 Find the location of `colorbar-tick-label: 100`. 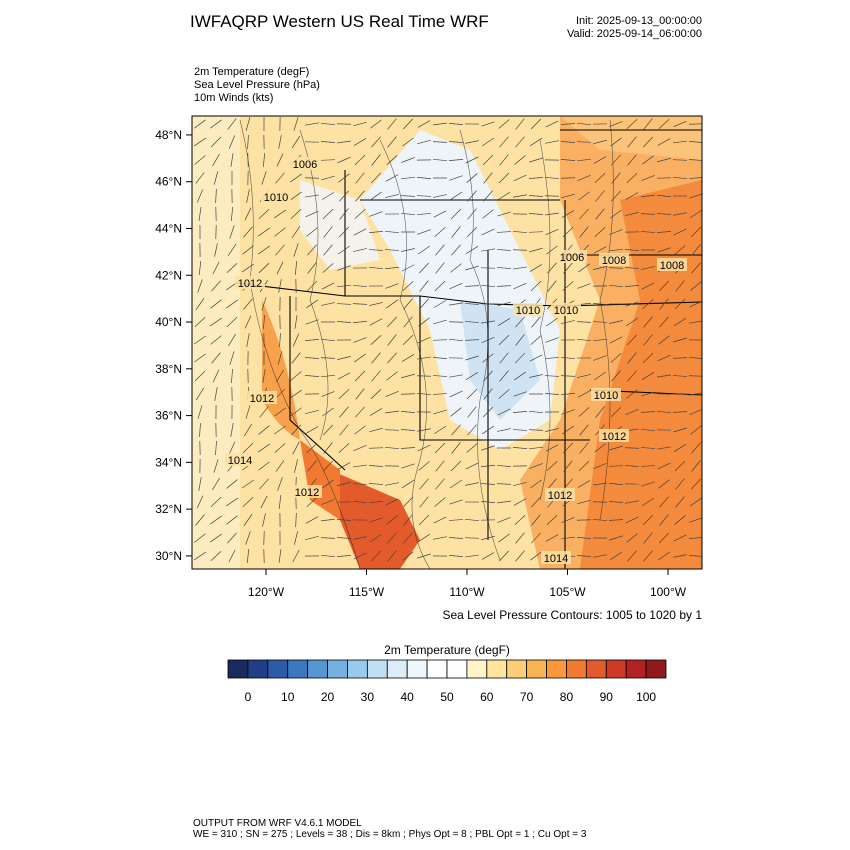

colorbar-tick-label: 100 is located at coordinates (646, 697).